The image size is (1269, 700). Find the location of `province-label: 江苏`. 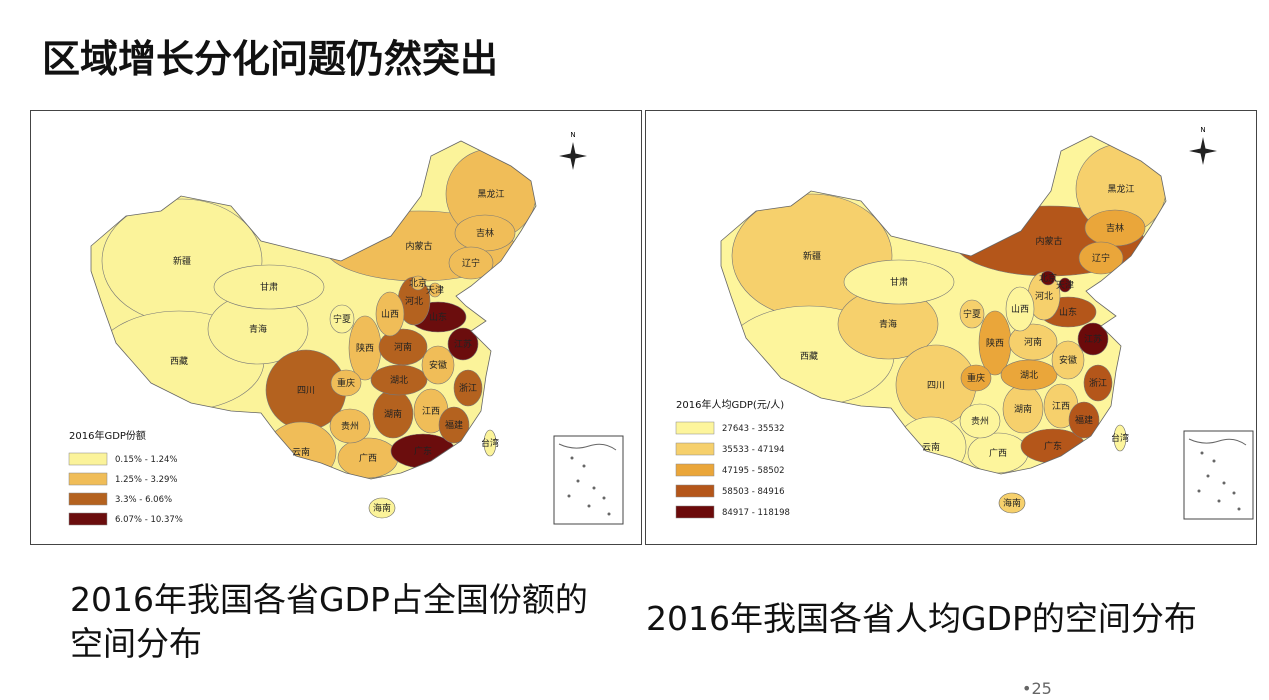

province-label: 江苏 is located at coordinates (463, 344).